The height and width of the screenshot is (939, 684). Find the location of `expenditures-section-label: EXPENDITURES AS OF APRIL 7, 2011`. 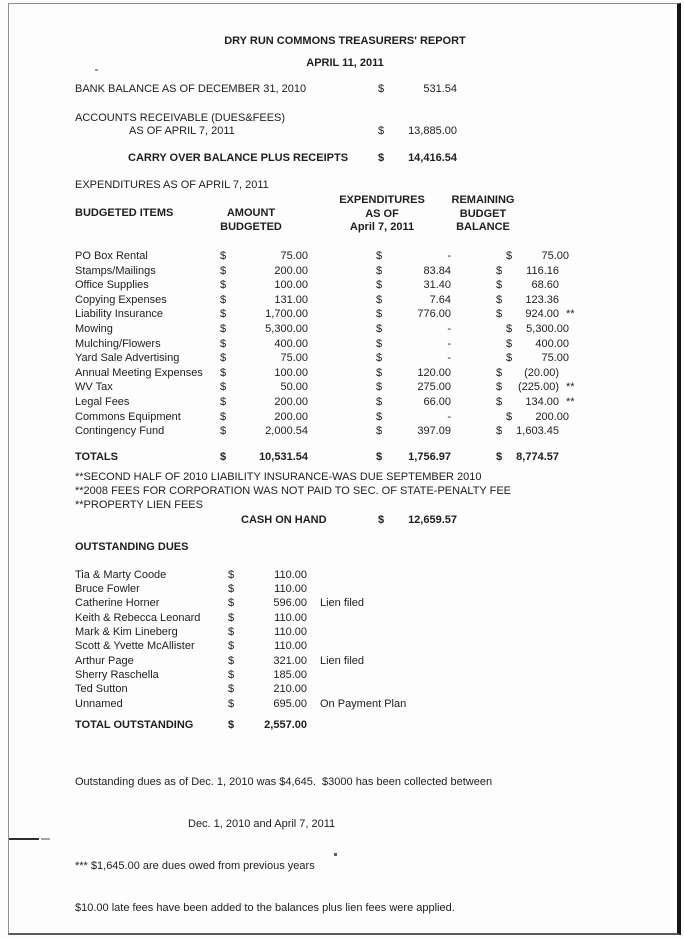

expenditures-section-label: EXPENDITURES AS OF APRIL 7, 2011 is located at coordinates (172, 185).